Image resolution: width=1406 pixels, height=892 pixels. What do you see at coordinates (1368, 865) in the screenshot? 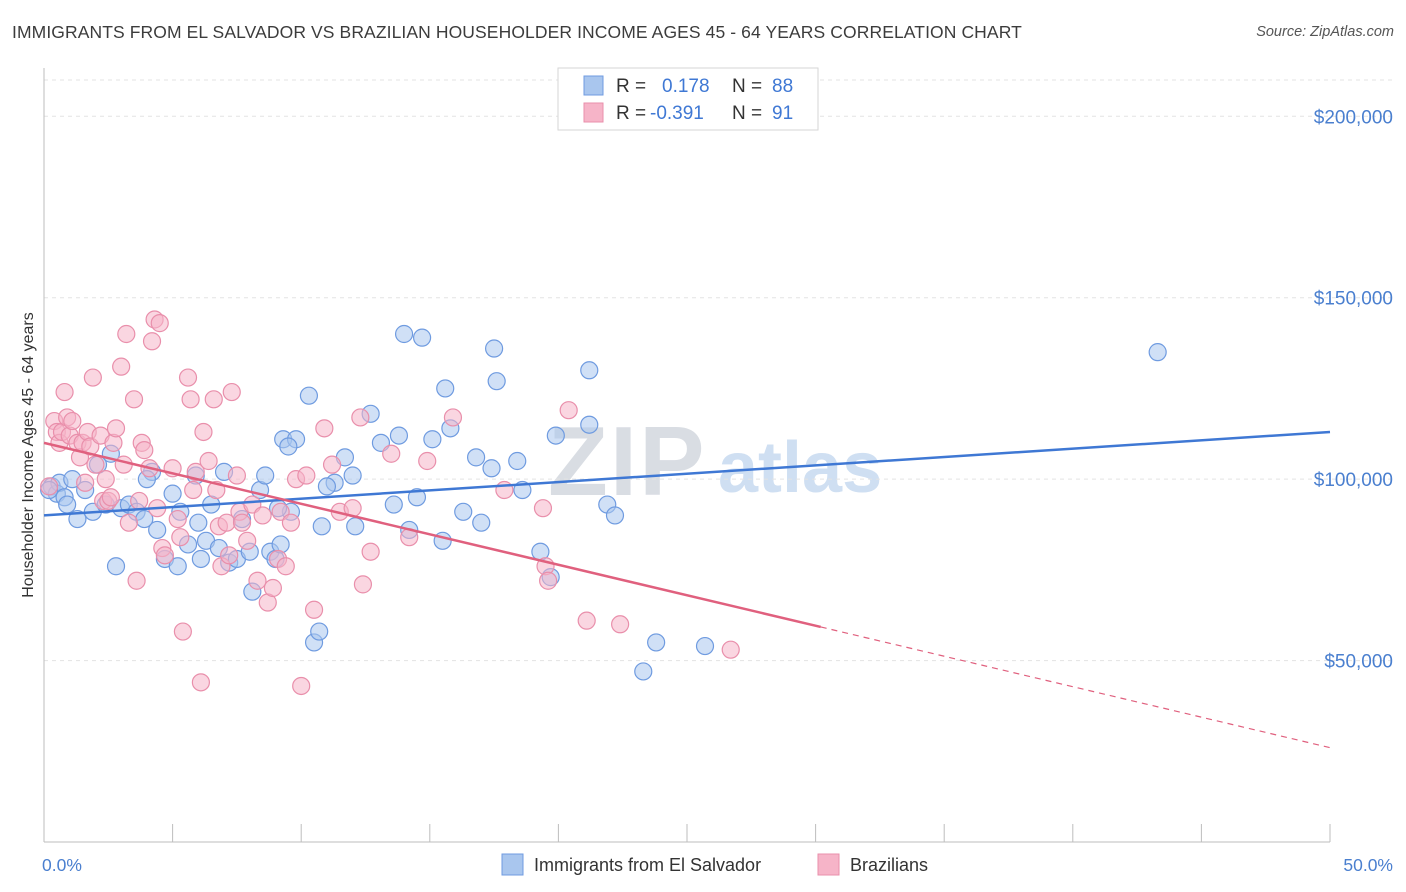
I see `x-tick-label-1: 50.0%` at bounding box center [1368, 865].